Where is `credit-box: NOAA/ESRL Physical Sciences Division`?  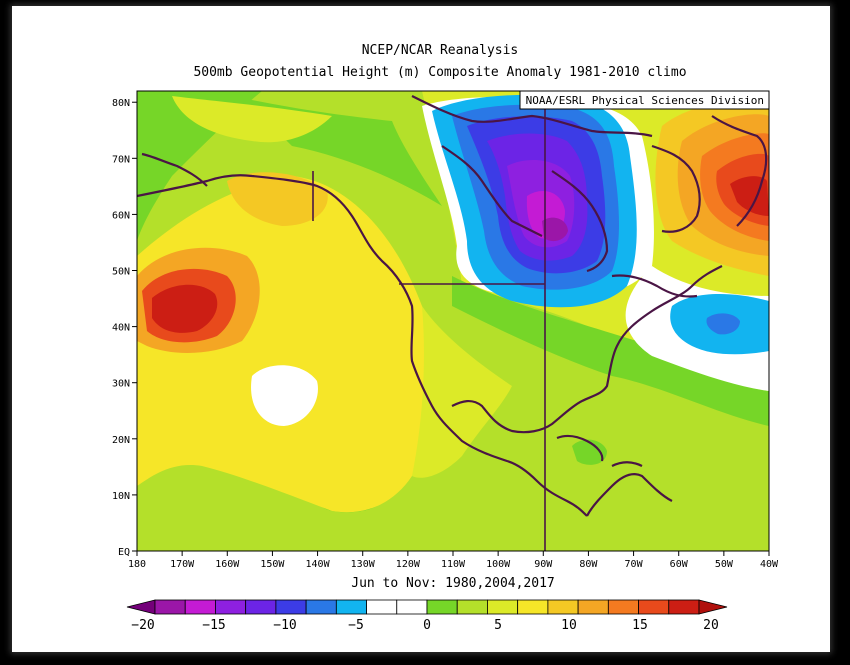 credit-box: NOAA/ESRL Physical Sciences Division is located at coordinates (644, 100).